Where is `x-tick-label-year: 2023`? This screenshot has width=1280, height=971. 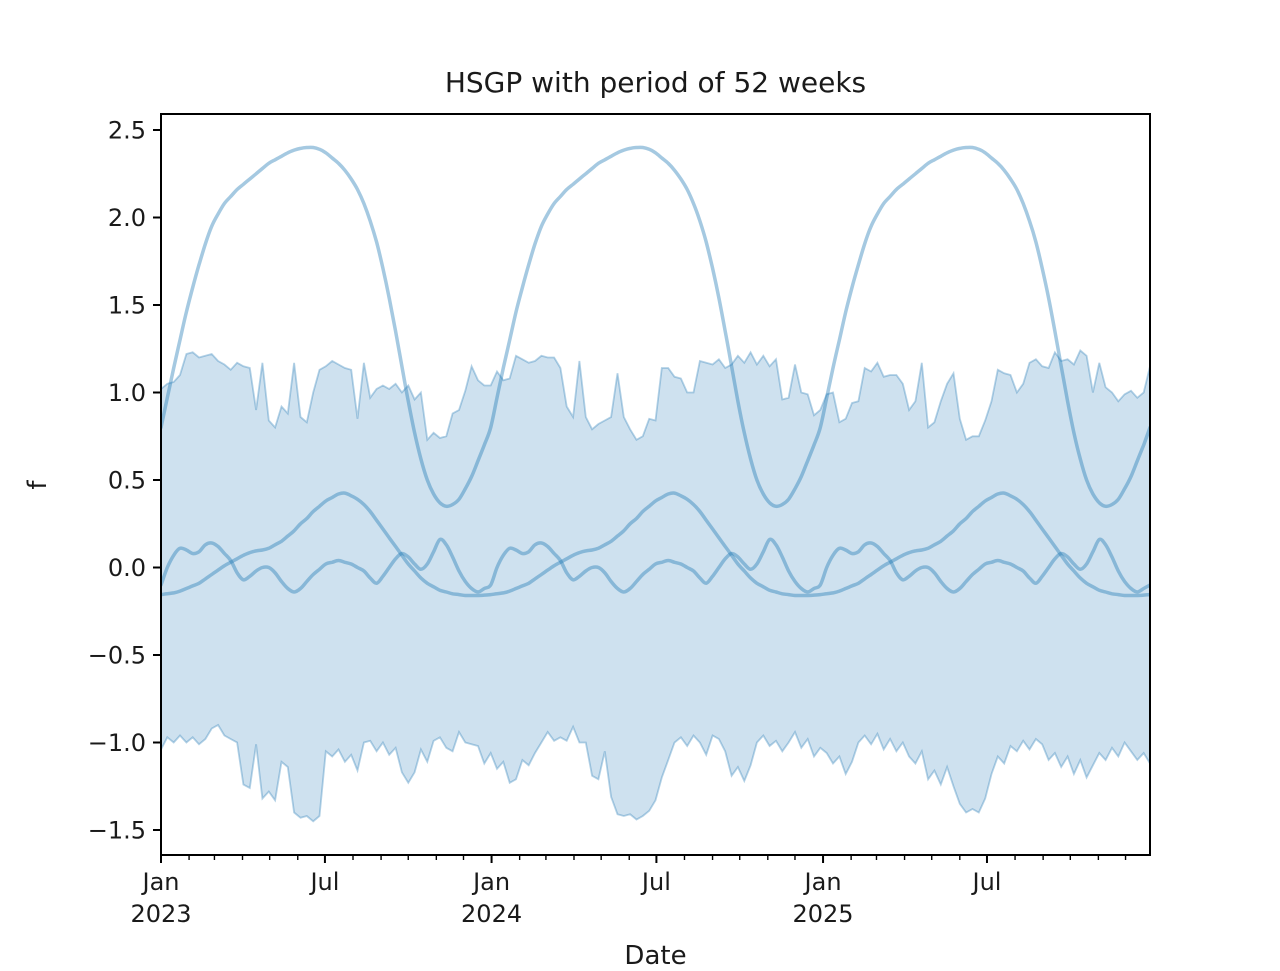
x-tick-label-year: 2023 is located at coordinates (160, 914).